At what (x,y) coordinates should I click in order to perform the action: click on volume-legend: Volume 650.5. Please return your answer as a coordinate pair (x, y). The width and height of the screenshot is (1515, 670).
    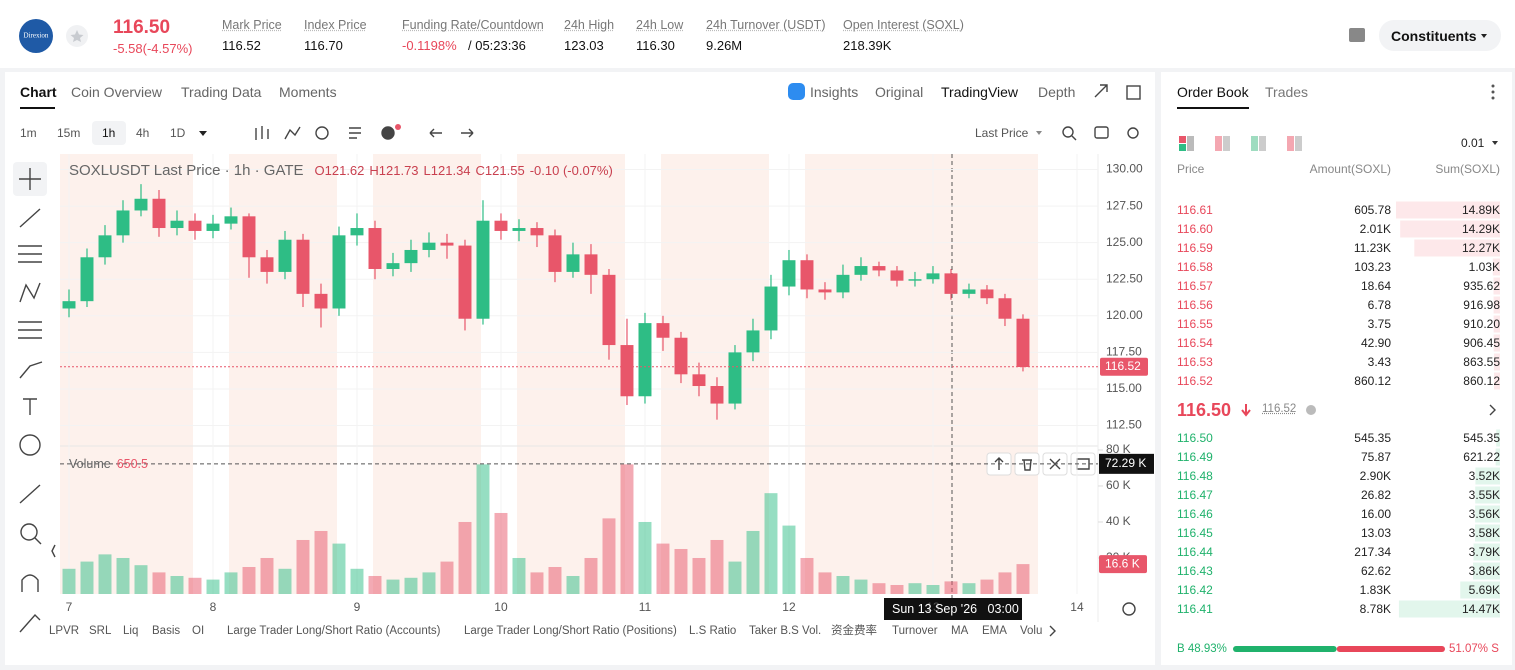
    Looking at the image, I should click on (108, 464).